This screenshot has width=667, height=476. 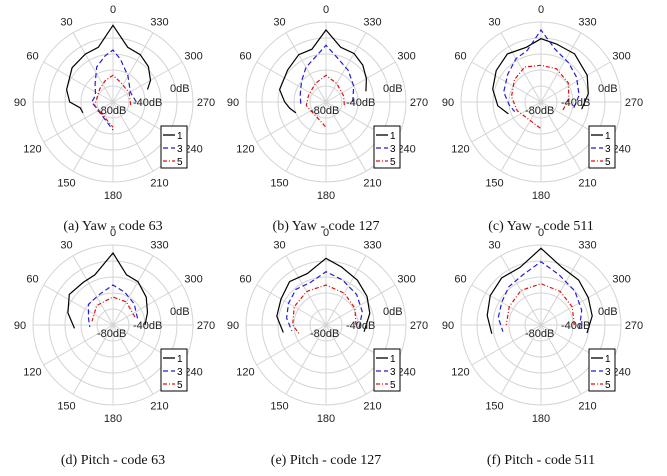 I want to click on subfigure-caption: (b) Yaw - code 127, so click(x=326, y=226).